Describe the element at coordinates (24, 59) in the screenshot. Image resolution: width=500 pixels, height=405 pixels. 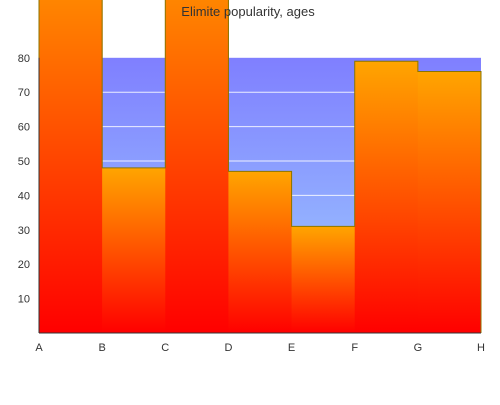
I see `y-tick-label: 80` at that location.